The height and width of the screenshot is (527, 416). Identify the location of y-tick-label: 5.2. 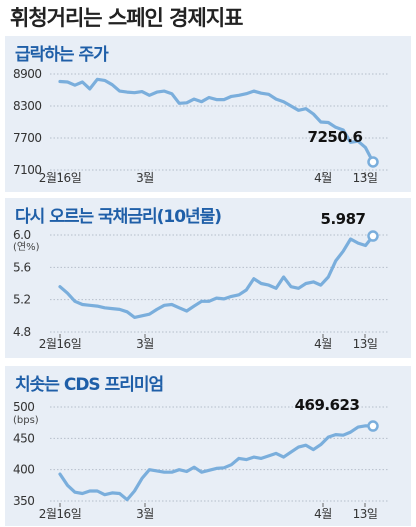
(22, 300).